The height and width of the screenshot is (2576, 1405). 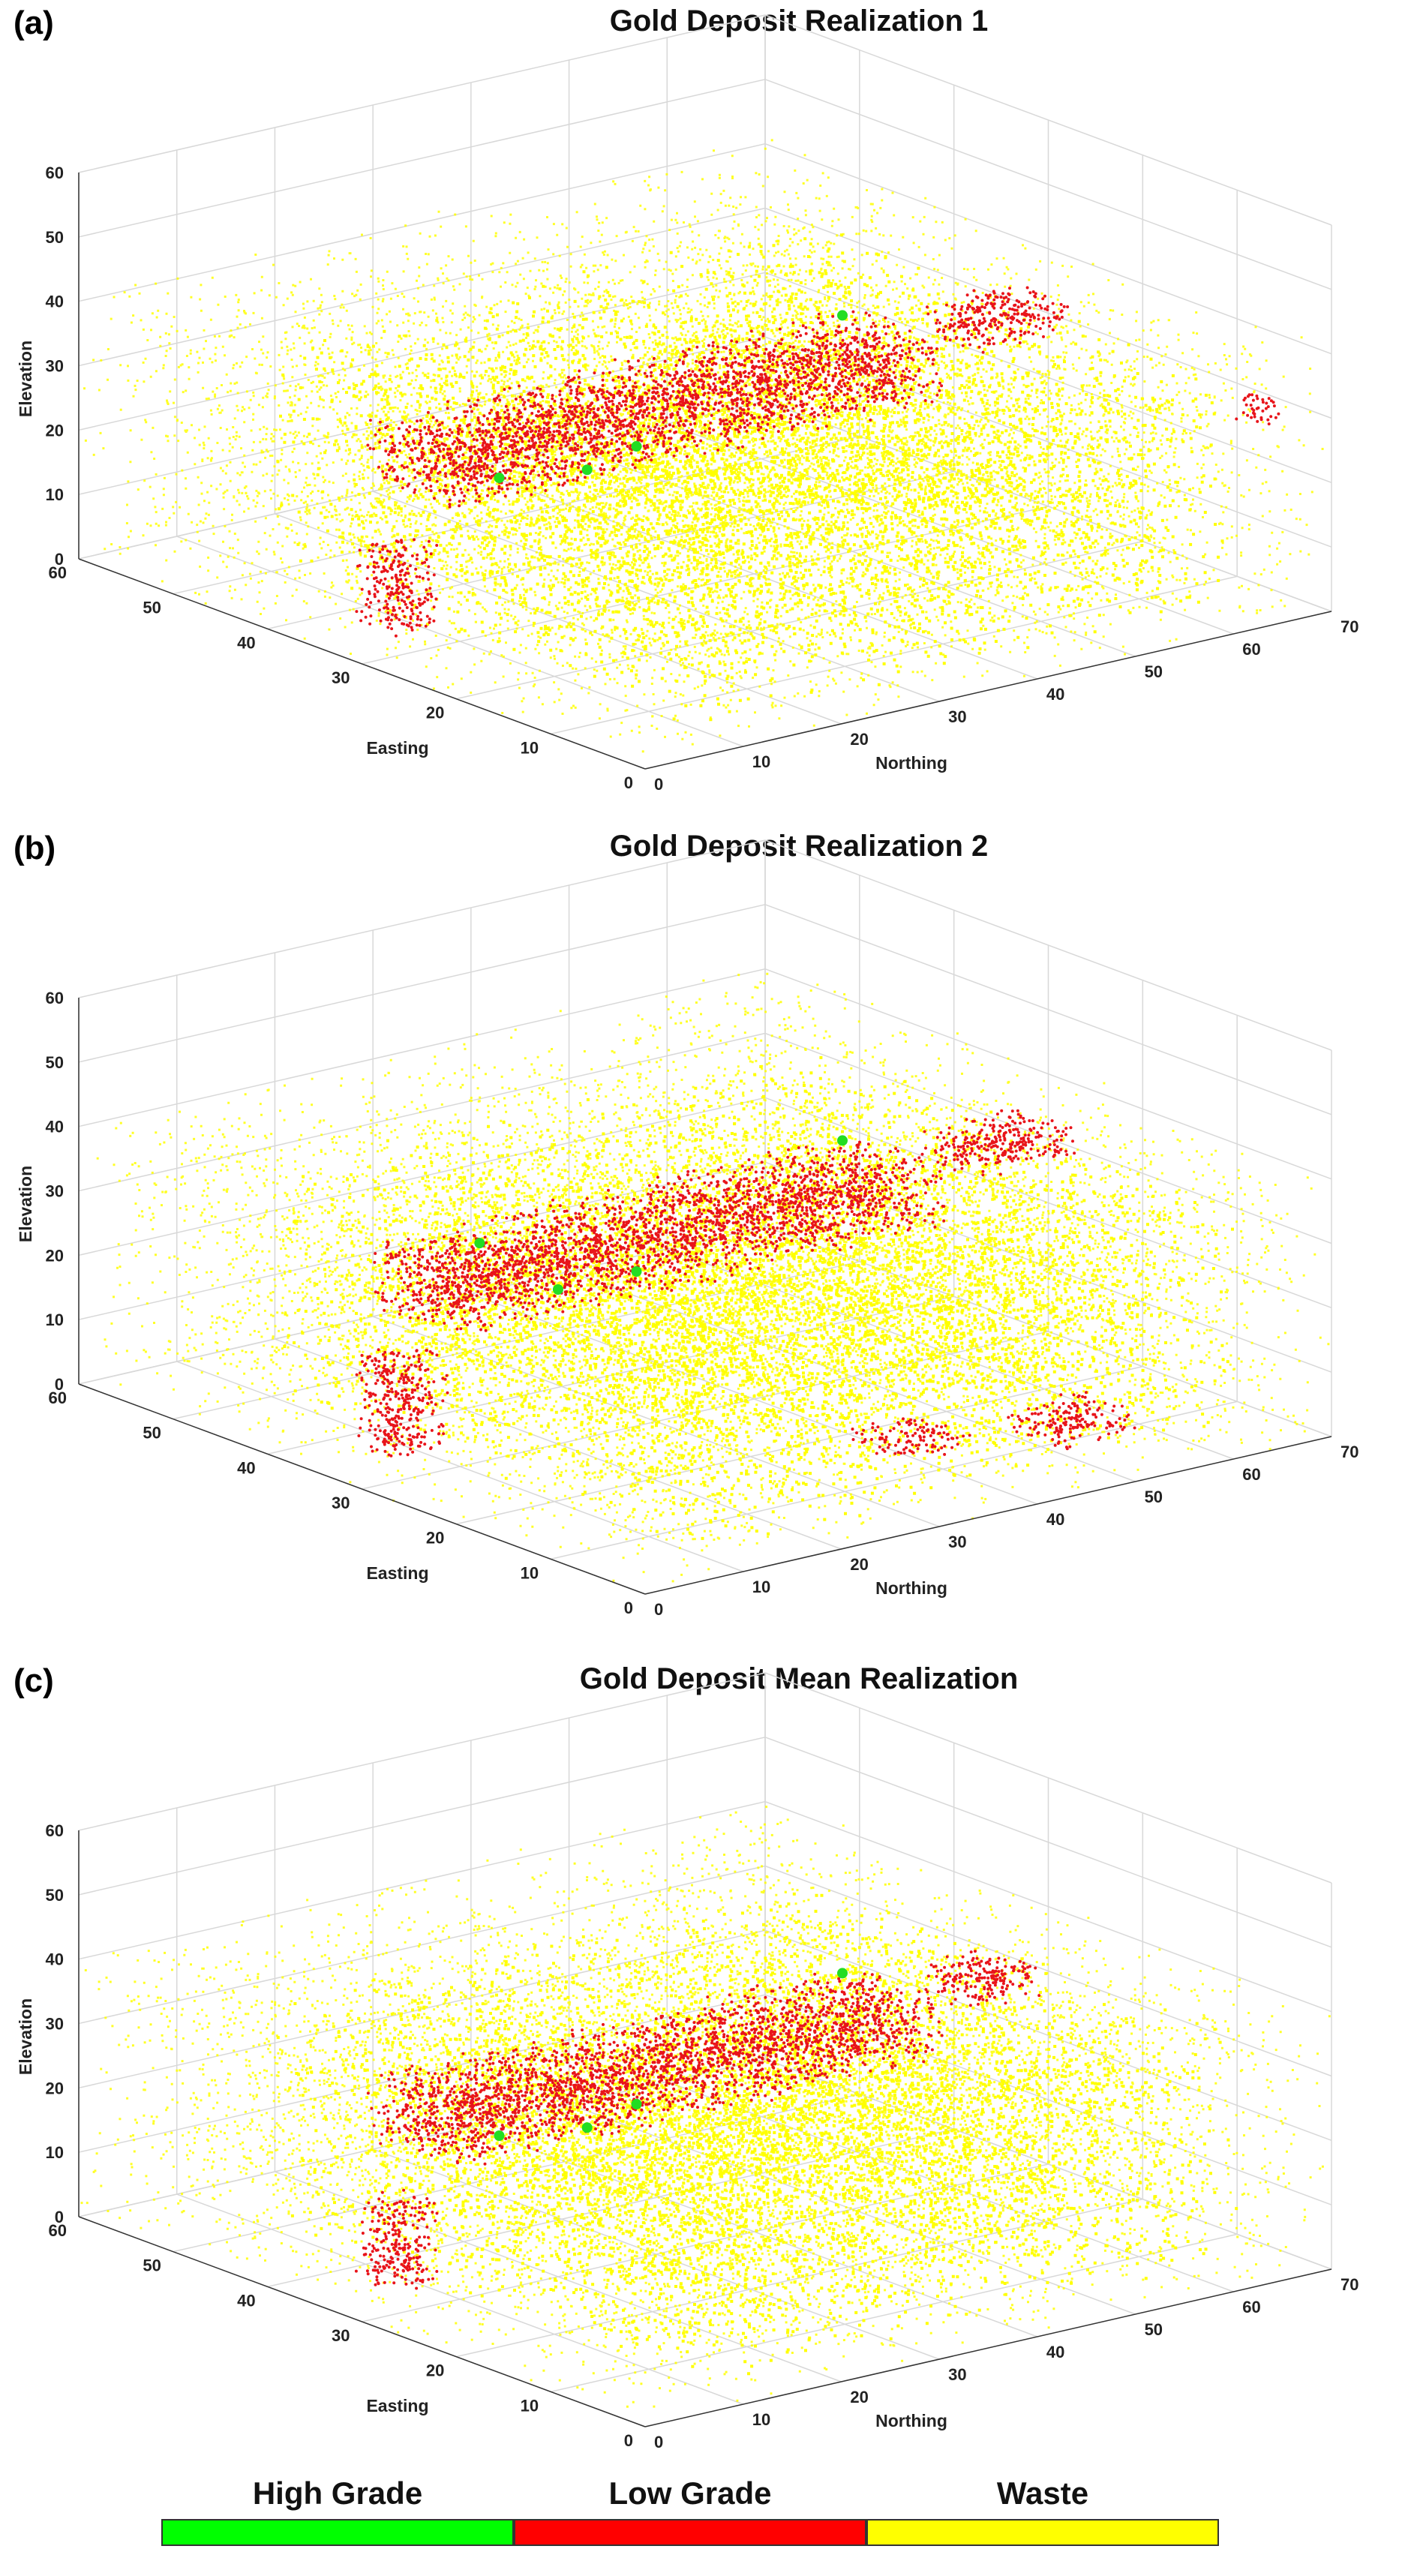 What do you see at coordinates (690, 2493) in the screenshot?
I see `legend-label-low-grade: Low Grade` at bounding box center [690, 2493].